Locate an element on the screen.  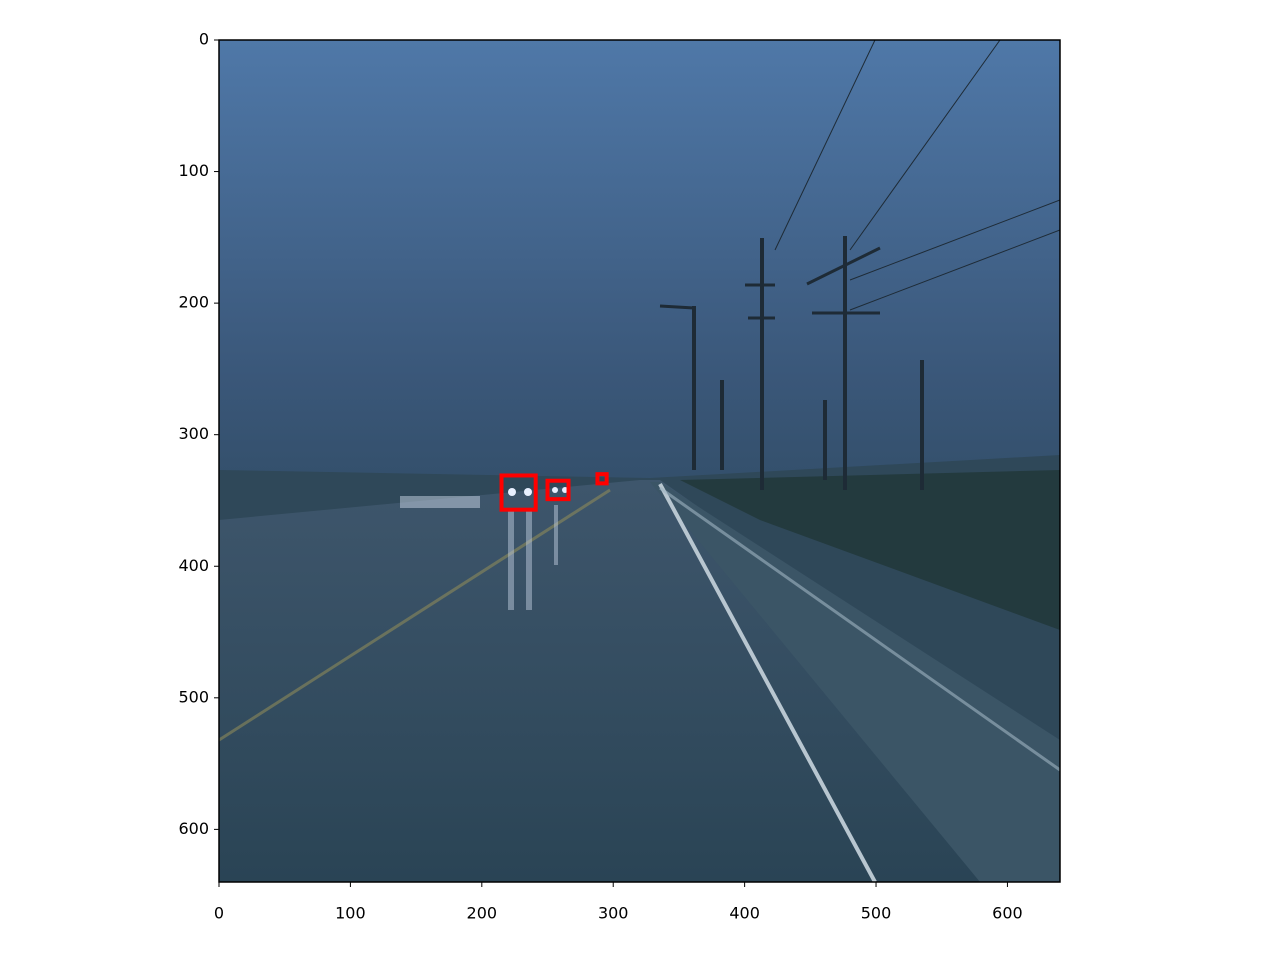
y-tick-label: 200 is located at coordinates (193, 302).